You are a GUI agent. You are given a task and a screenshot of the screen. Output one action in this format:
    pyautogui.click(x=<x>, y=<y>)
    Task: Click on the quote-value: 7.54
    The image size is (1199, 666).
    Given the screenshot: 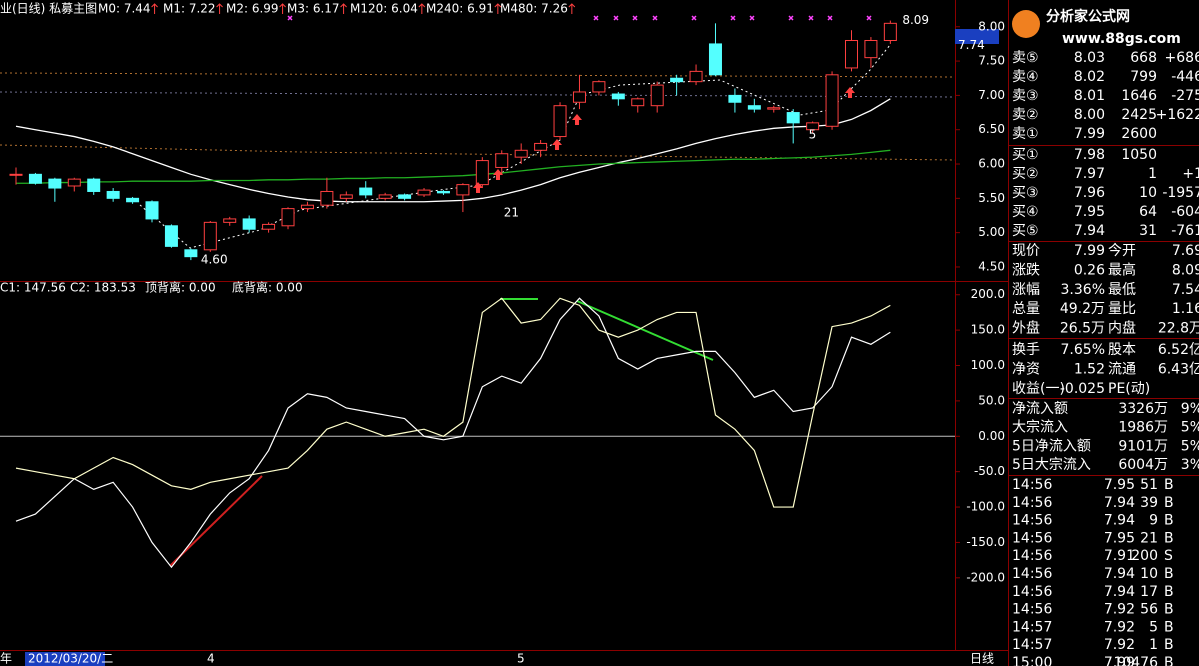 What is the action you would take?
    pyautogui.click(x=1185, y=290)
    